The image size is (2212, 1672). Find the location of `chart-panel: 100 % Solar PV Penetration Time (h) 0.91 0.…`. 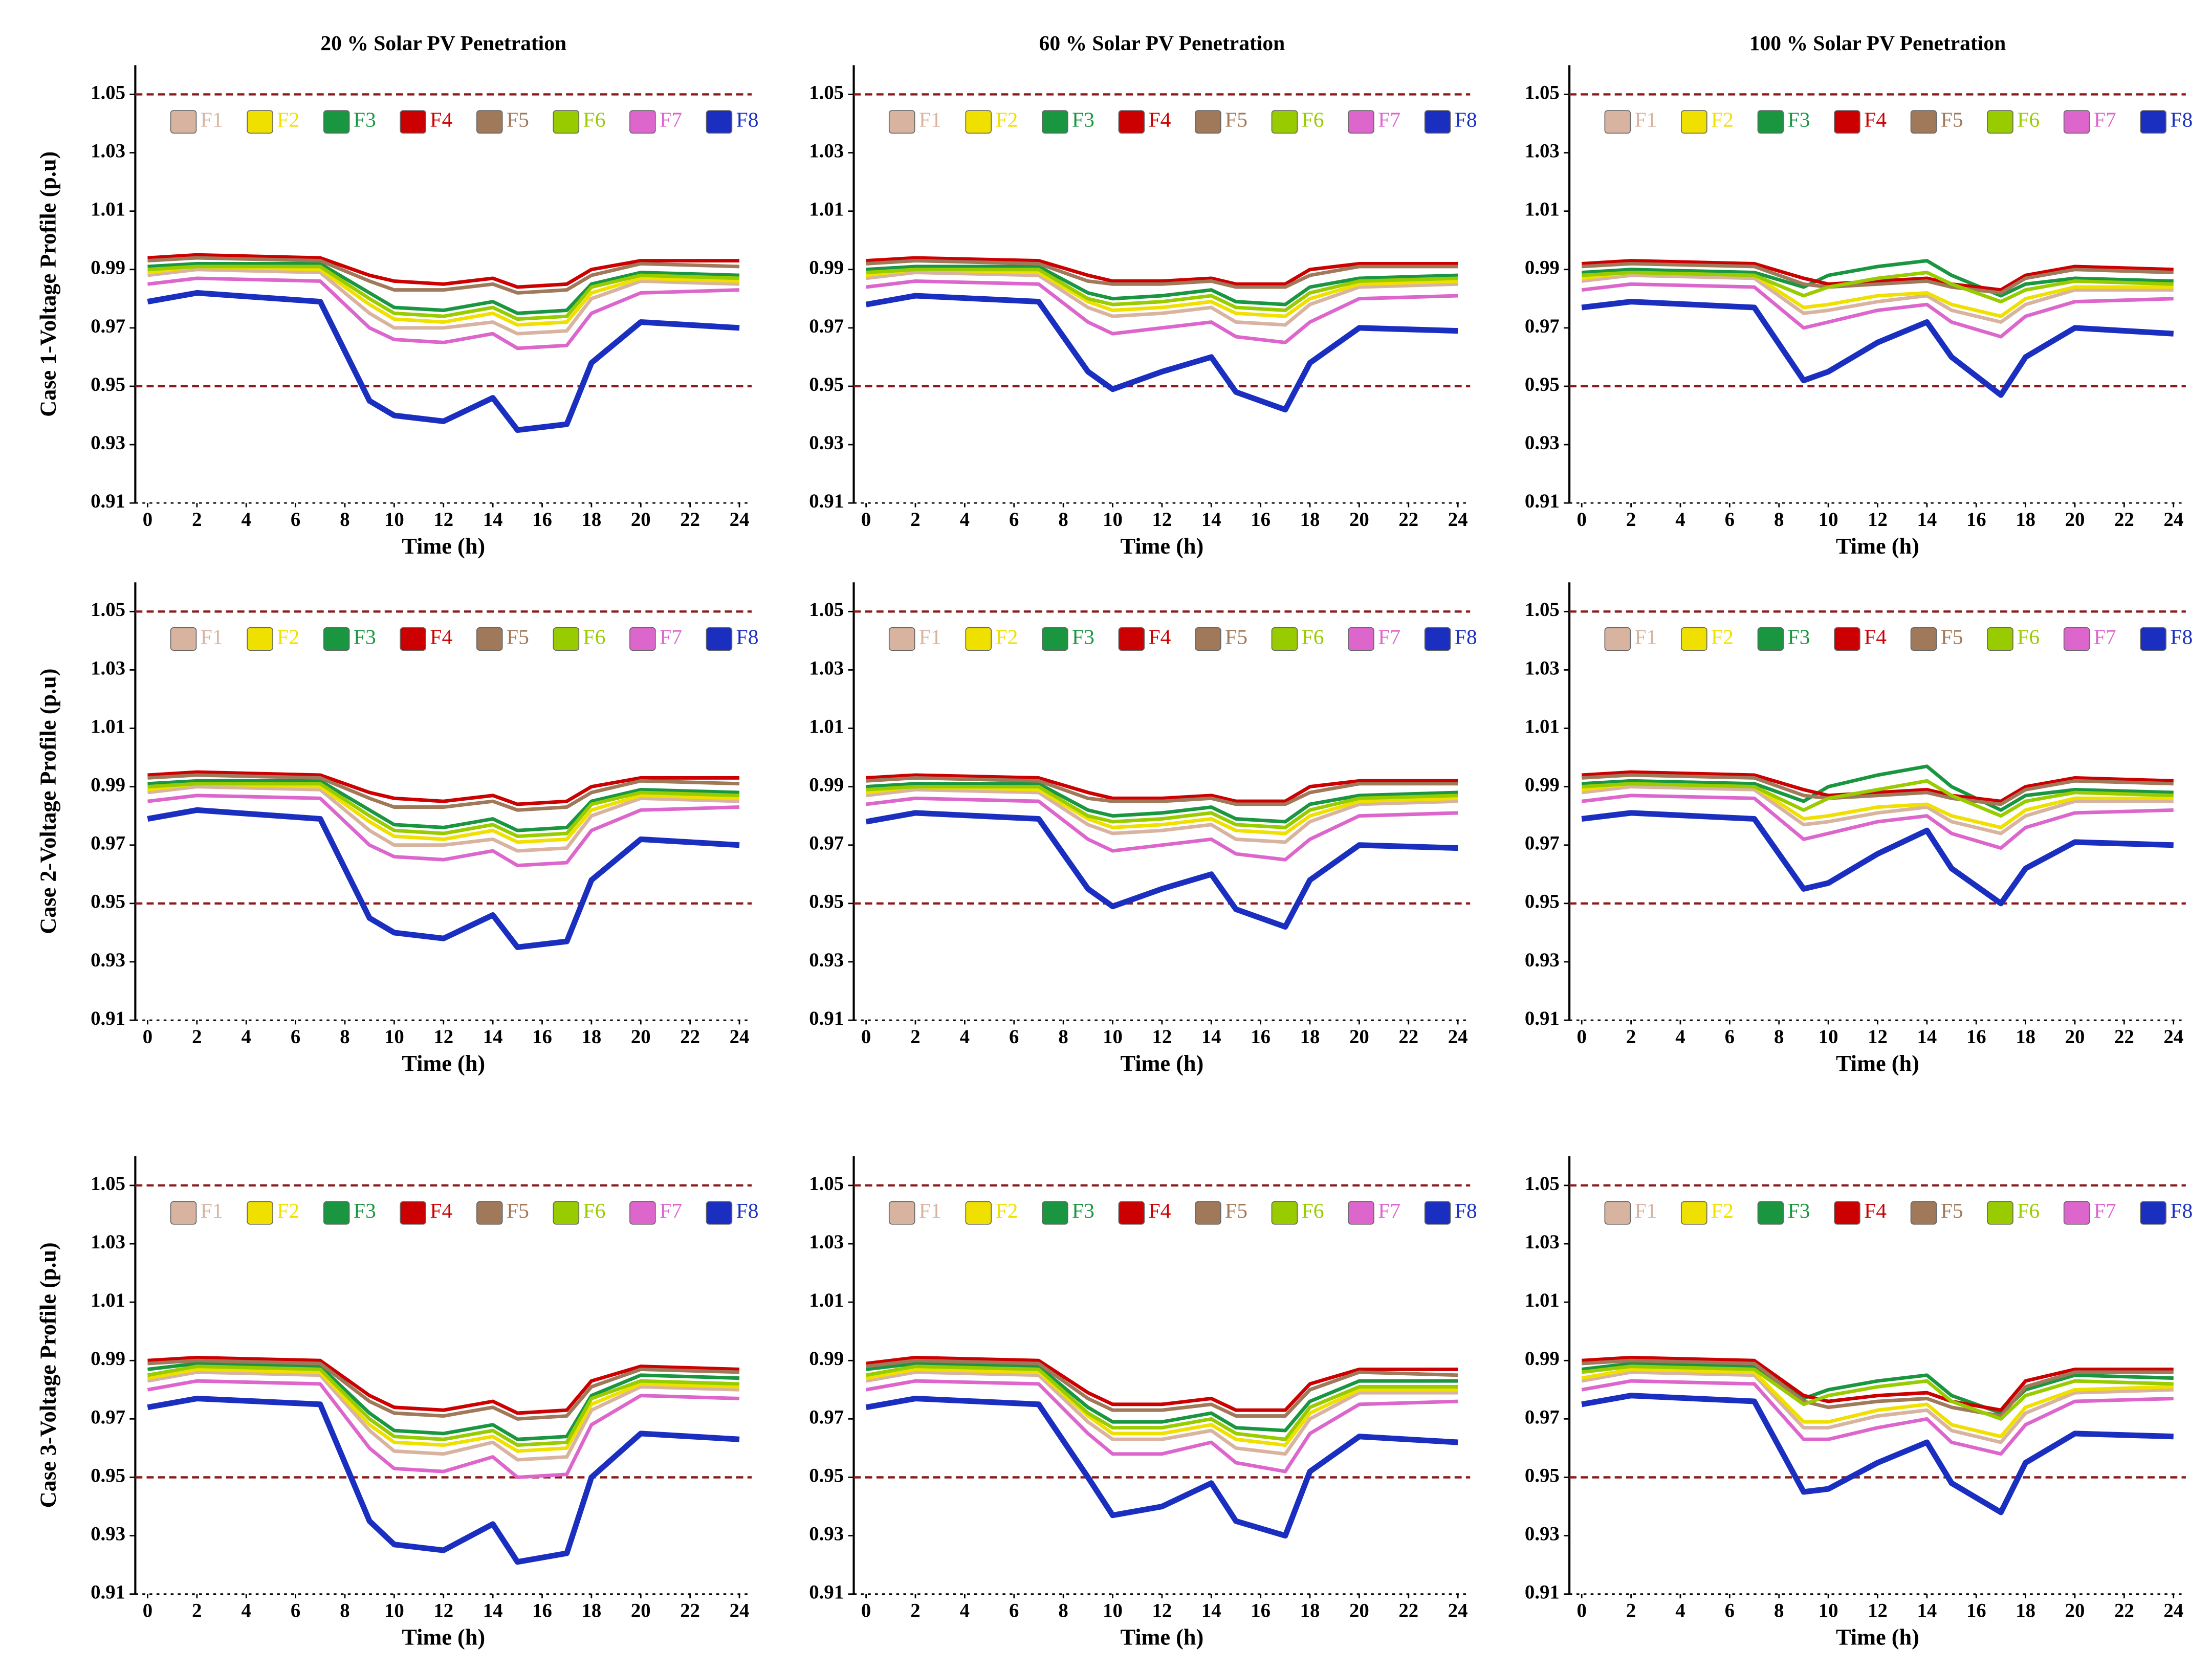

chart-panel: 100 % Solar PV Penetration Time (h) 0.91 0.… is located at coordinates (1859, 295).